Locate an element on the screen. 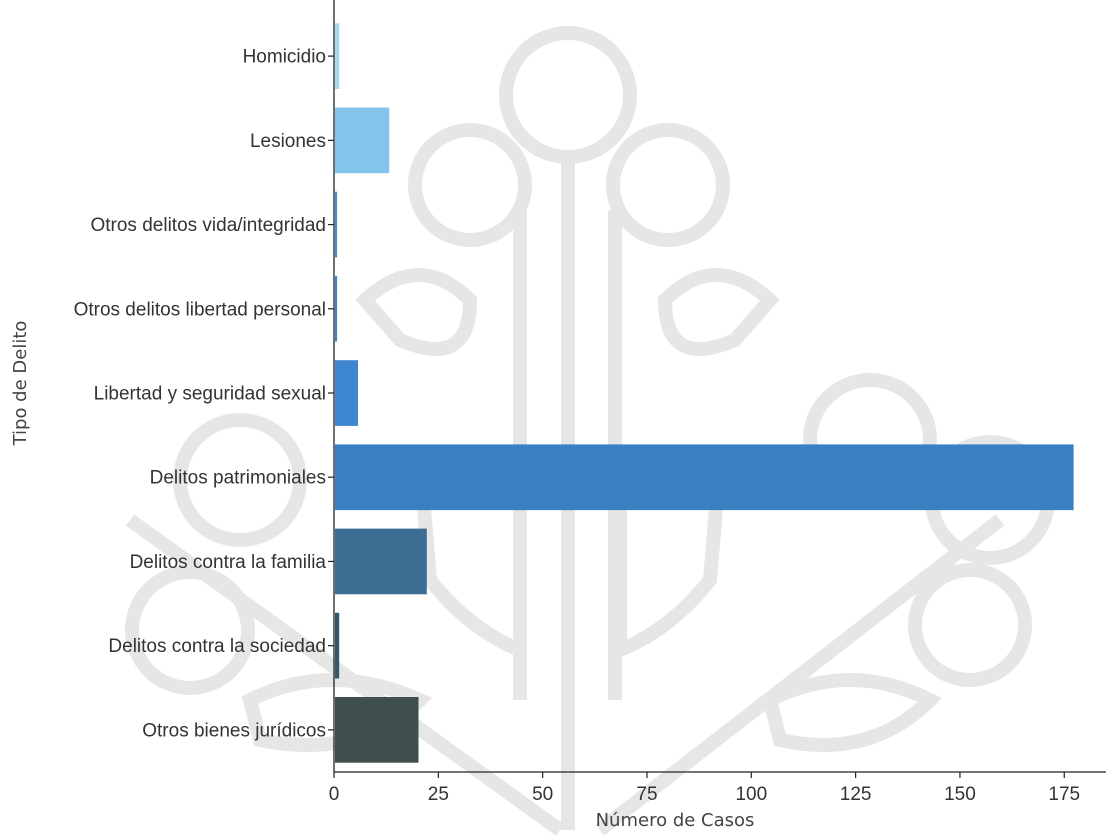  x-tick-label: 75 is located at coordinates (646, 794).